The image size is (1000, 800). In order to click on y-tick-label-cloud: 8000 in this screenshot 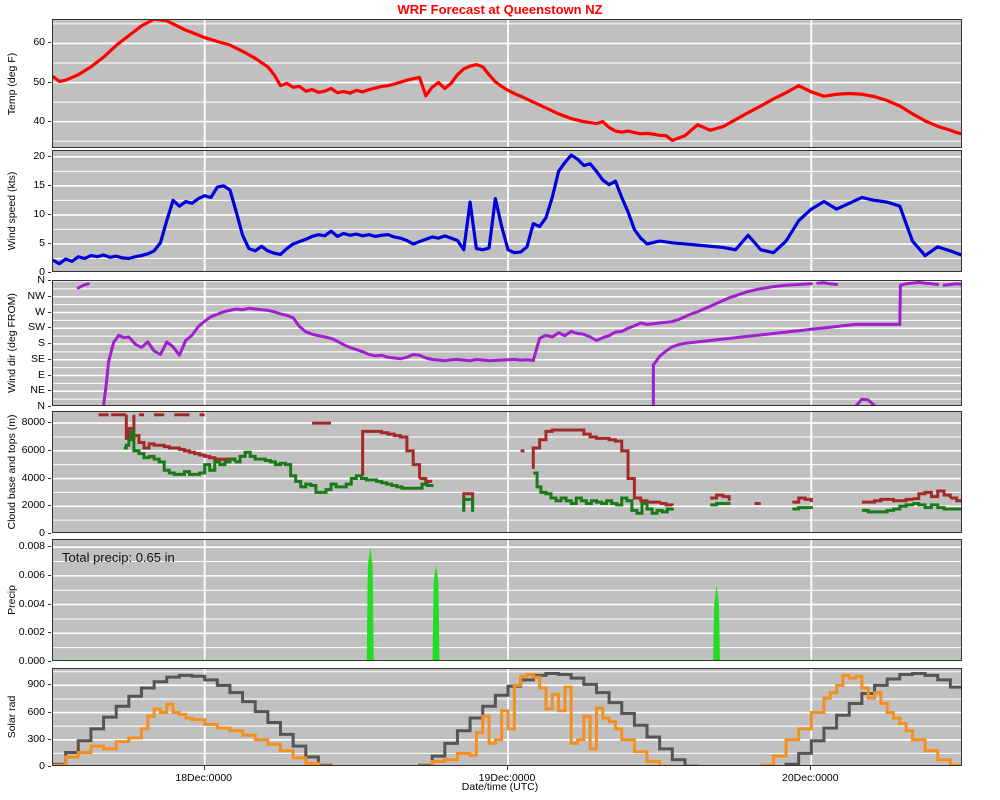, I will do `click(33, 422)`.